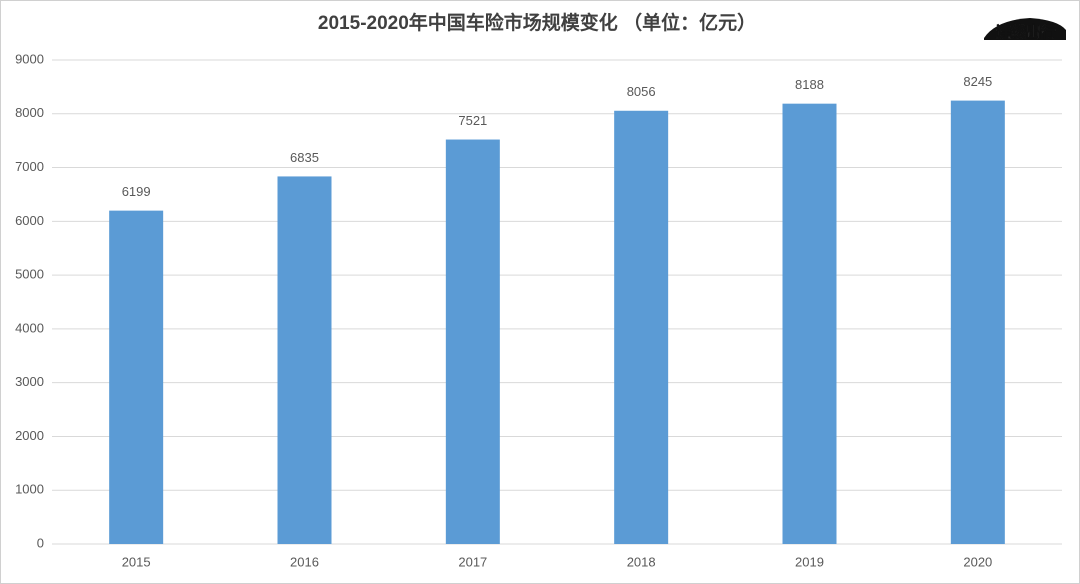 The height and width of the screenshot is (584, 1080). Describe the element at coordinates (29, 489) in the screenshot. I see `y-tick-label: 1000` at that location.